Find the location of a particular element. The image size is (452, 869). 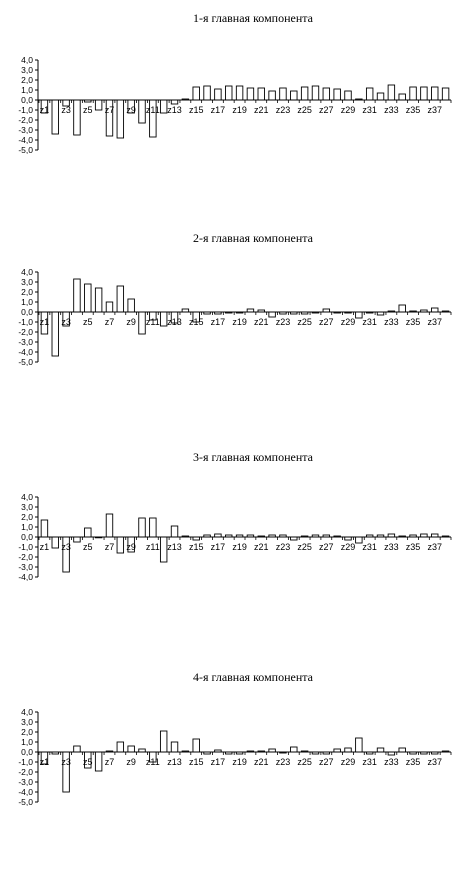

bar-z19 is located at coordinates (239, 93).